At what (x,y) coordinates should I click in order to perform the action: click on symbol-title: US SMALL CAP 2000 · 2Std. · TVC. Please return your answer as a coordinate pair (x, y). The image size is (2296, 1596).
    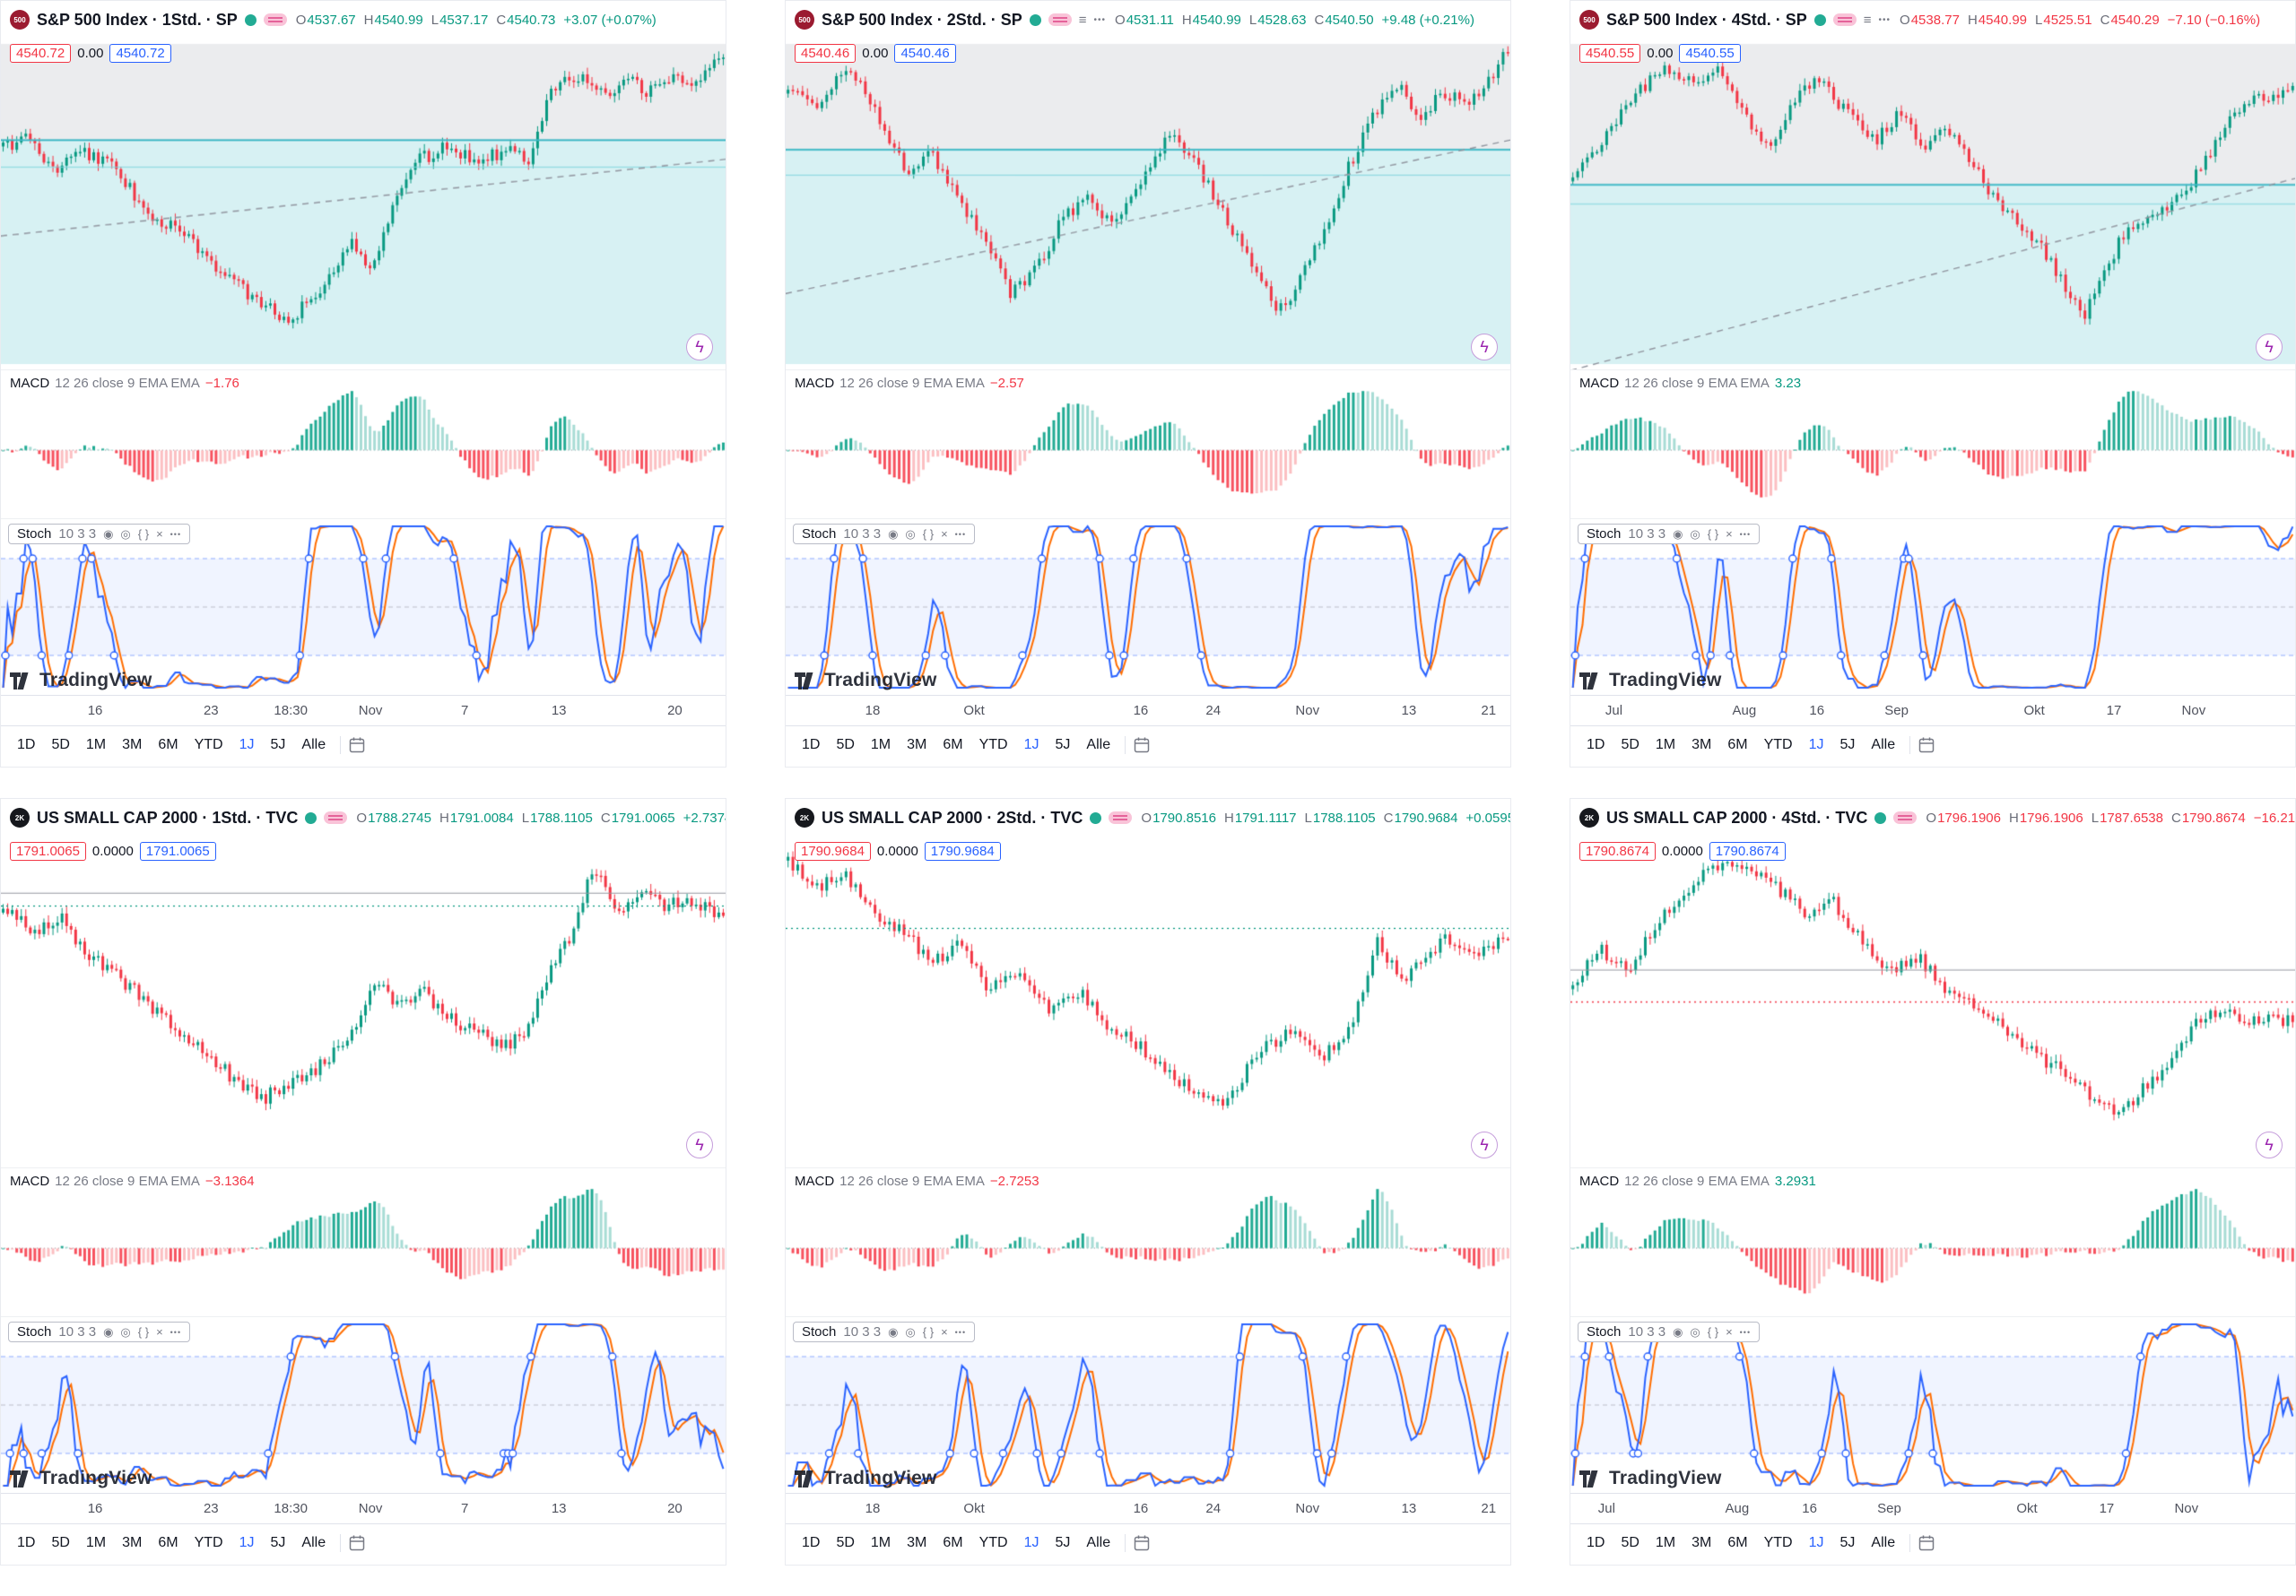
    Looking at the image, I should click on (952, 818).